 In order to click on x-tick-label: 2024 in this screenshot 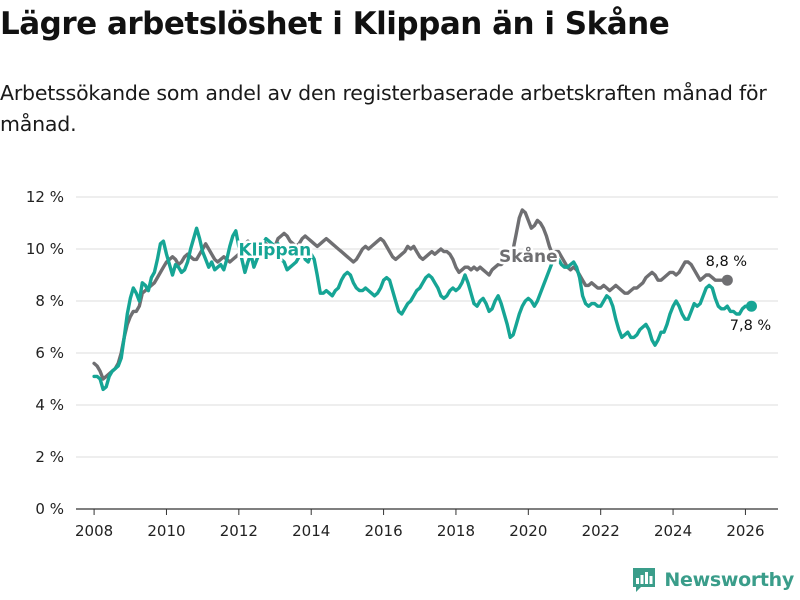, I will do `click(673, 531)`.